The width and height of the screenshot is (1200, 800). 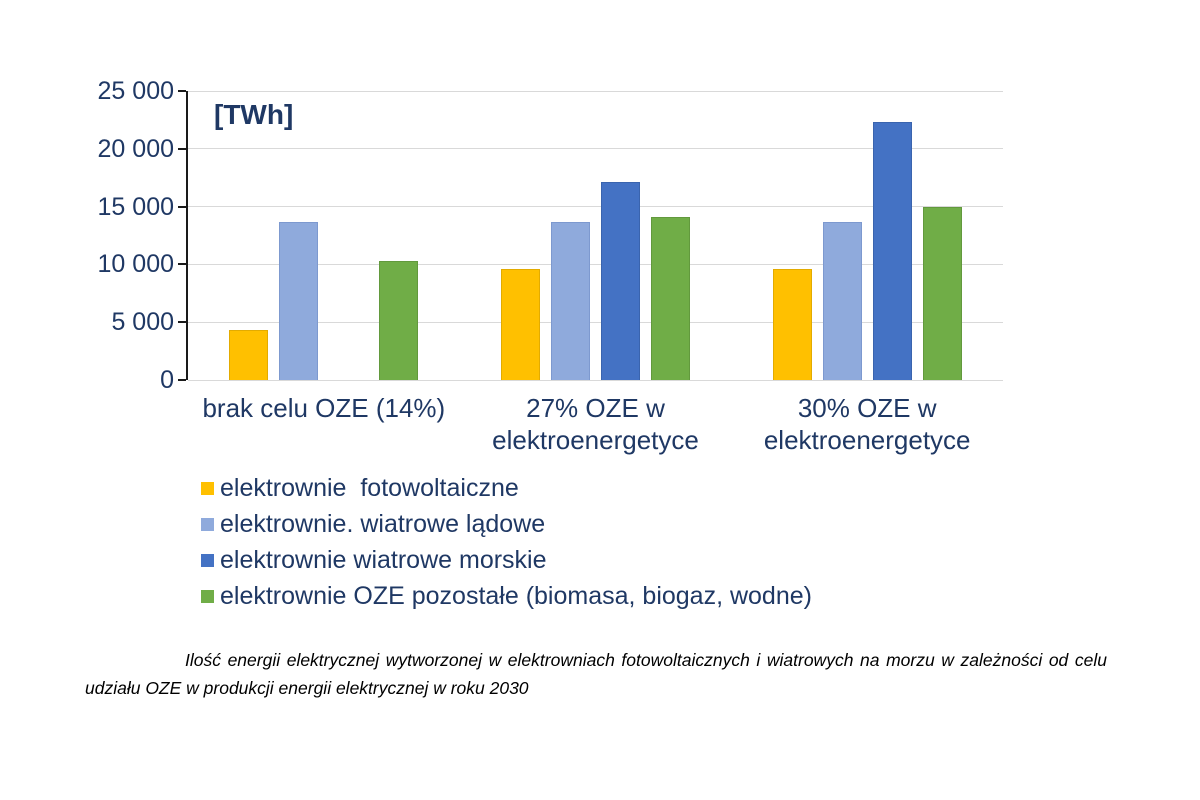 What do you see at coordinates (520, 324) in the screenshot?
I see `bar-elektrownie-fotowoltaiczne-group2` at bounding box center [520, 324].